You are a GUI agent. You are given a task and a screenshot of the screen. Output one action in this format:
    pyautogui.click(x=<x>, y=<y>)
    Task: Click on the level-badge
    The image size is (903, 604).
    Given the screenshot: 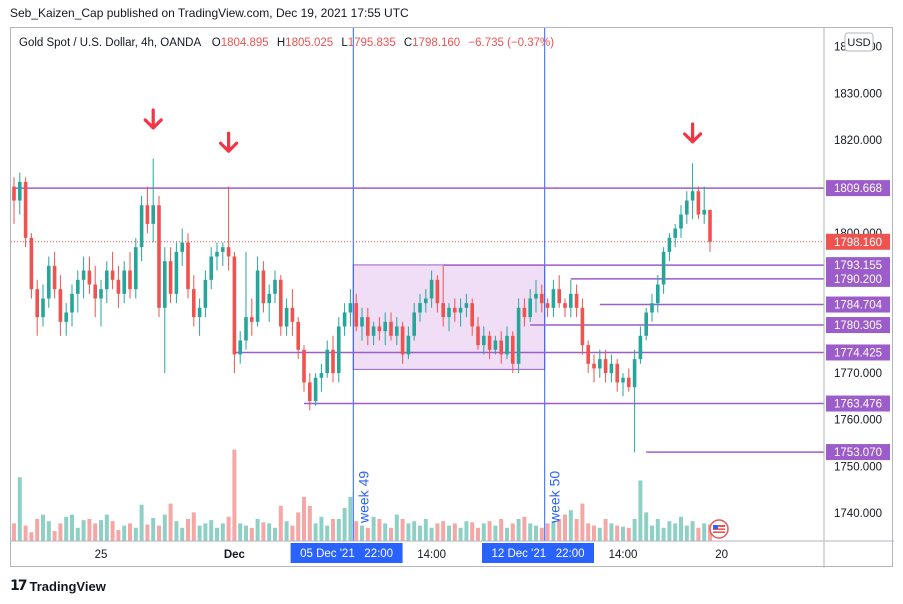 What is the action you would take?
    pyautogui.click(x=858, y=403)
    